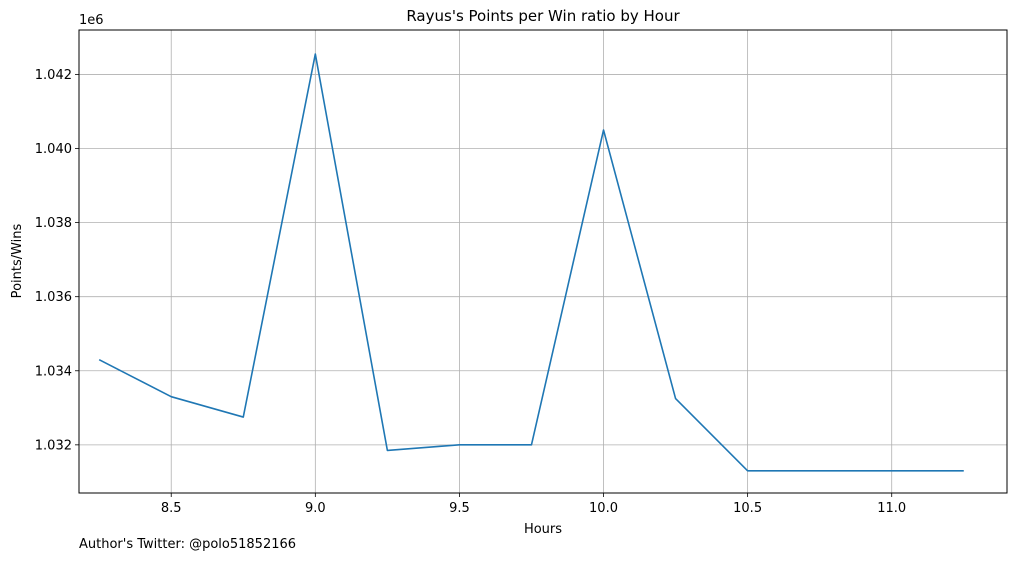 Image resolution: width=1019 pixels, height=562 pixels. What do you see at coordinates (53, 445) in the screenshot?
I see `y-tick-label: 1.032` at bounding box center [53, 445].